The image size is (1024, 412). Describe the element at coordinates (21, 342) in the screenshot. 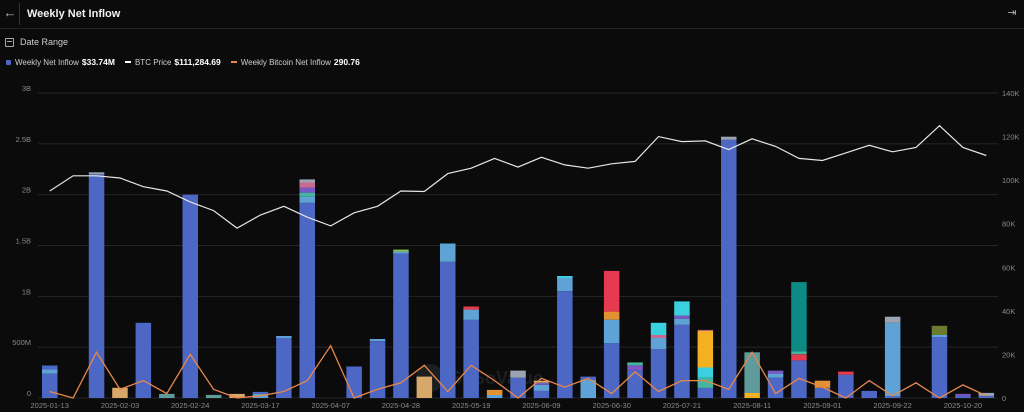

I see `y-tick-label-left: 500M` at that location.